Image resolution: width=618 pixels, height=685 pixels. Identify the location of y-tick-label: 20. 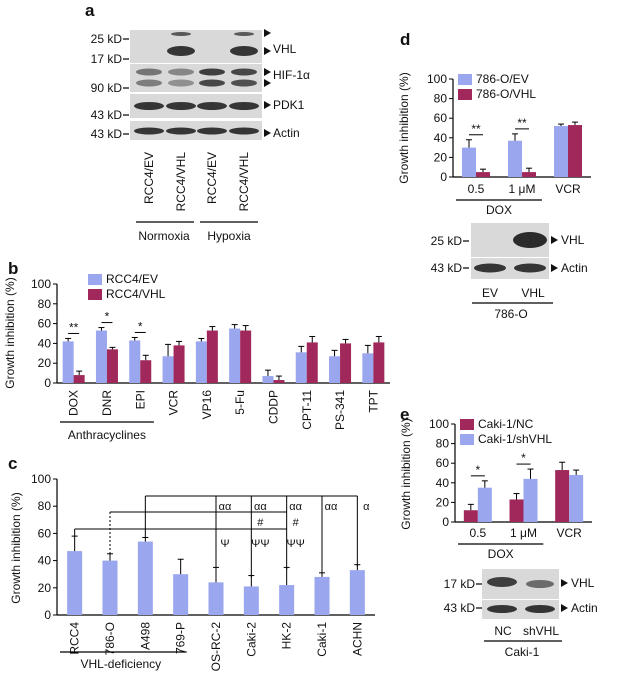
(443, 502).